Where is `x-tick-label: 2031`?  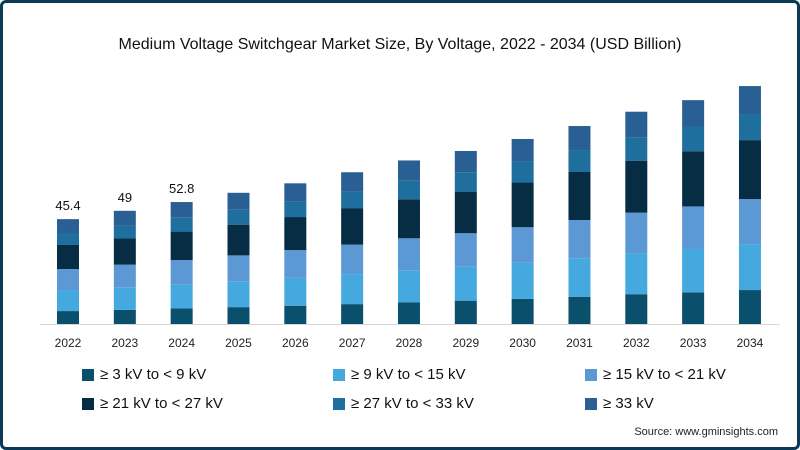
x-tick-label: 2031 is located at coordinates (579, 343).